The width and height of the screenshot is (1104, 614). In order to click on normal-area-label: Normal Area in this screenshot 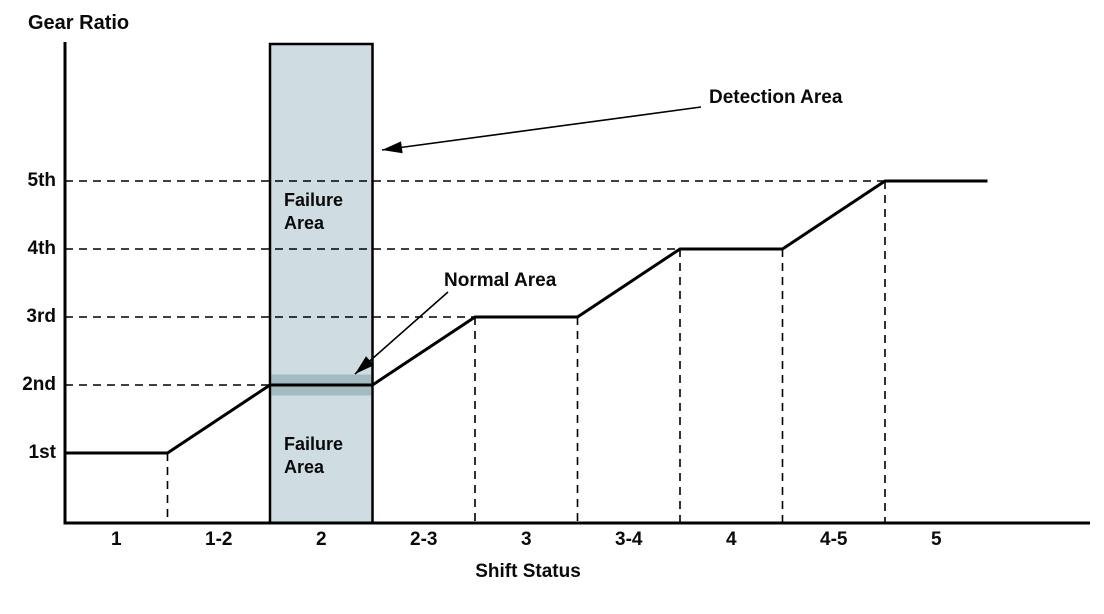, I will do `click(500, 280)`.